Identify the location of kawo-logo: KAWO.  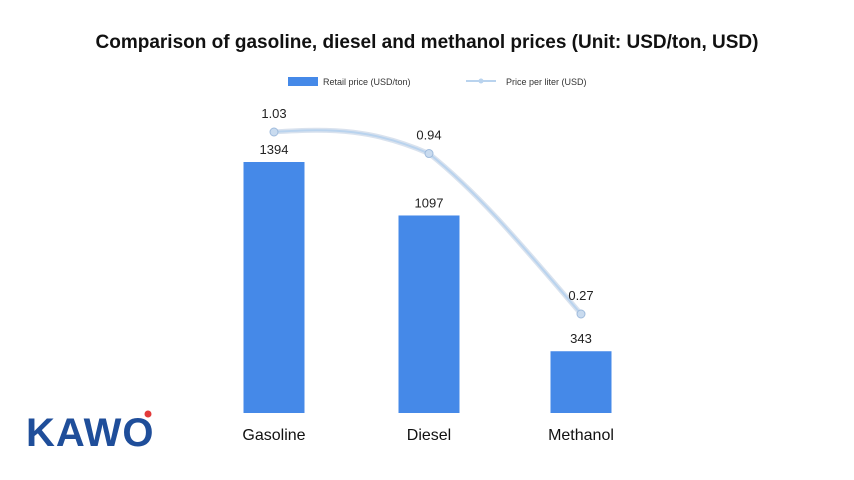
(90, 432).